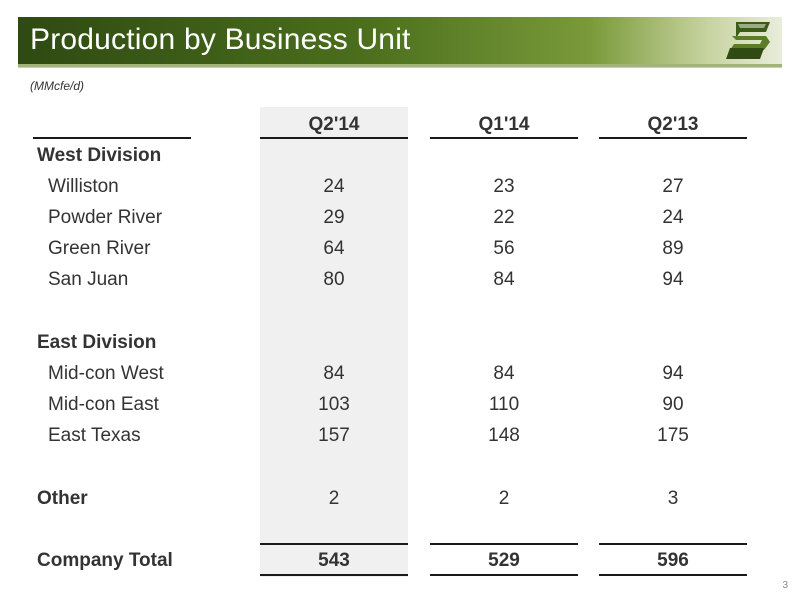 The width and height of the screenshot is (800, 600). Describe the element at coordinates (334, 138) in the screenshot. I see `header-rule-col1` at that location.